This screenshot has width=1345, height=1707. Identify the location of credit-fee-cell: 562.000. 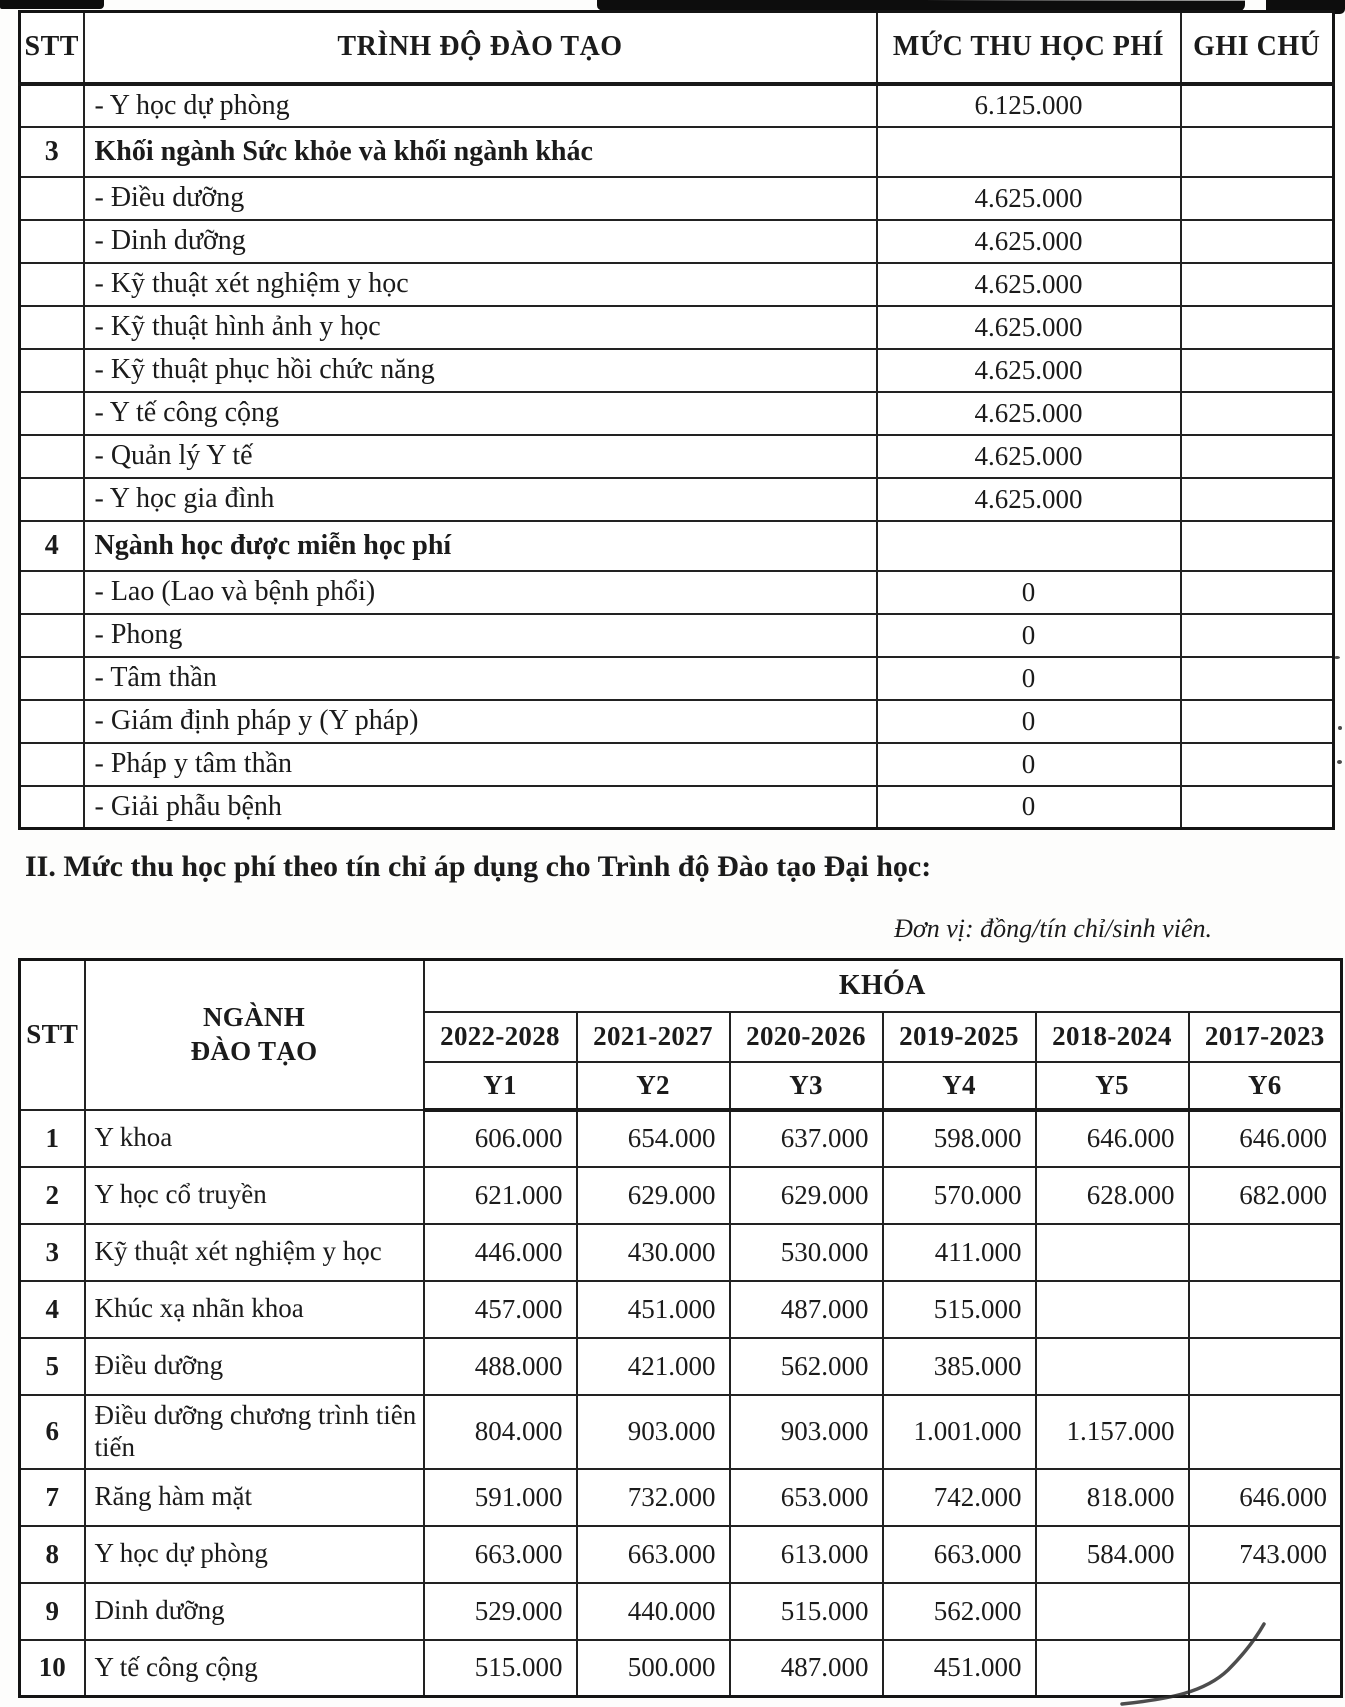
(959, 1611).